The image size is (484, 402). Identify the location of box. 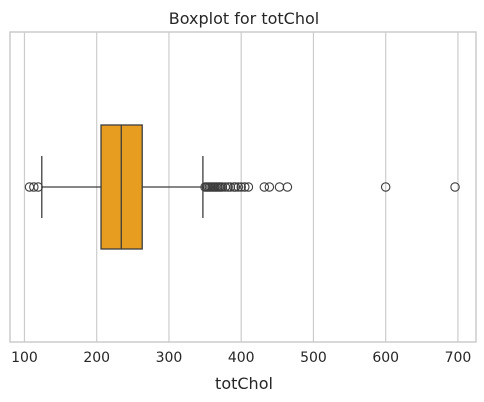
(121, 187).